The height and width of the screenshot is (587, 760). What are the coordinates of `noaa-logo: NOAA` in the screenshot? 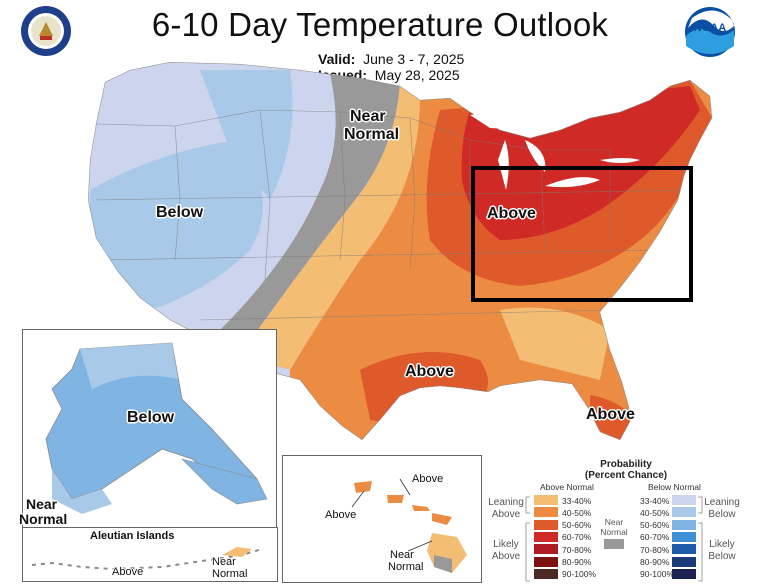 It's located at (710, 32).